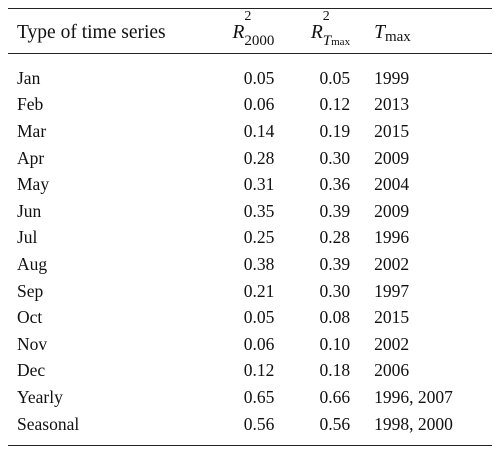 The width and height of the screenshot is (500, 458). Describe the element at coordinates (335, 343) in the screenshot. I see `cell-r2-tmax: 0.10` at that location.